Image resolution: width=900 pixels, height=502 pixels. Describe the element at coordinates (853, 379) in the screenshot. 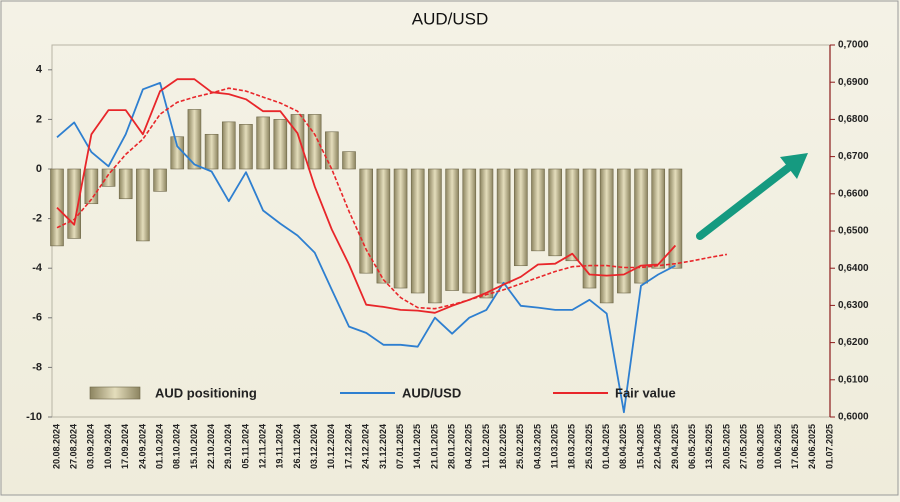

I see `y2-tick-label: 0,6100` at that location.